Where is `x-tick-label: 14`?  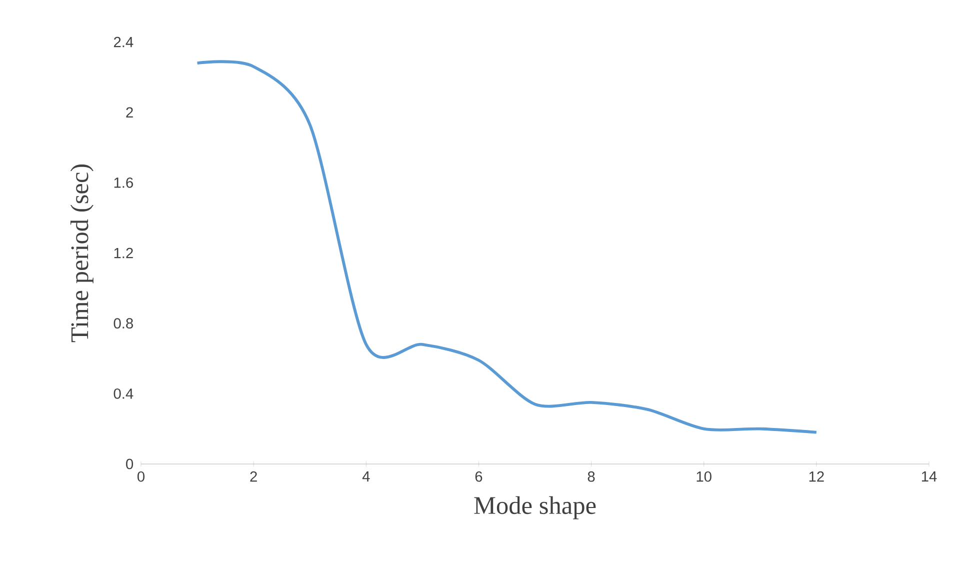
x-tick-label: 14 is located at coordinates (929, 476).